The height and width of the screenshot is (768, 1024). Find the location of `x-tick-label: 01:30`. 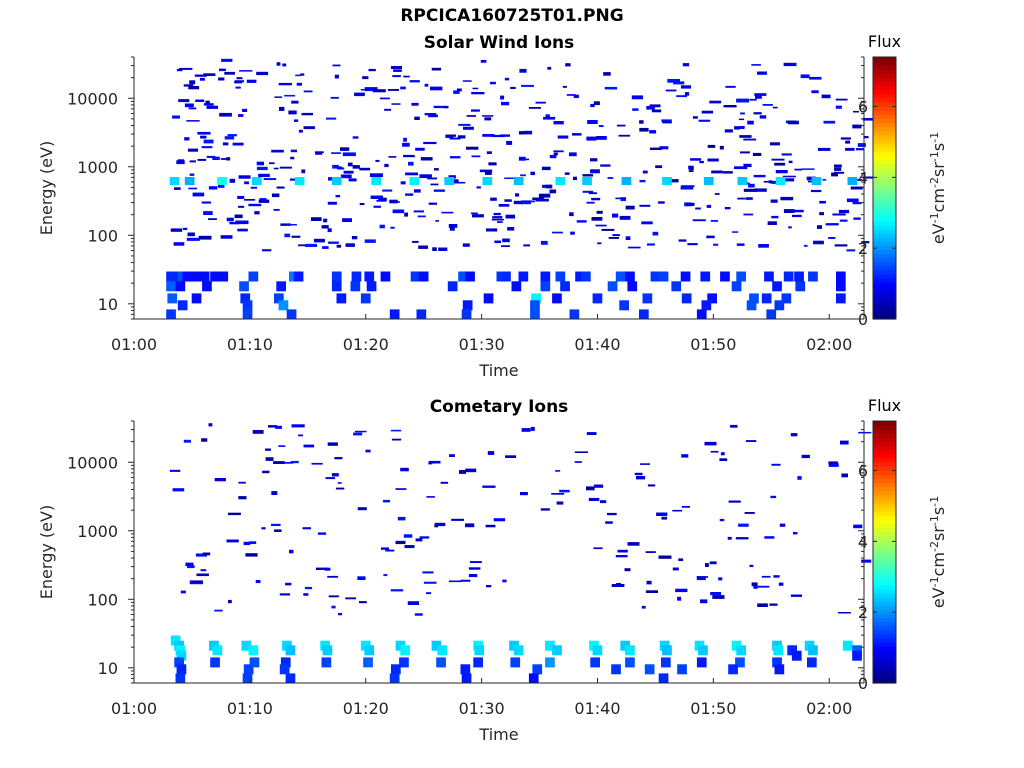

x-tick-label: 01:30 is located at coordinates (482, 708).